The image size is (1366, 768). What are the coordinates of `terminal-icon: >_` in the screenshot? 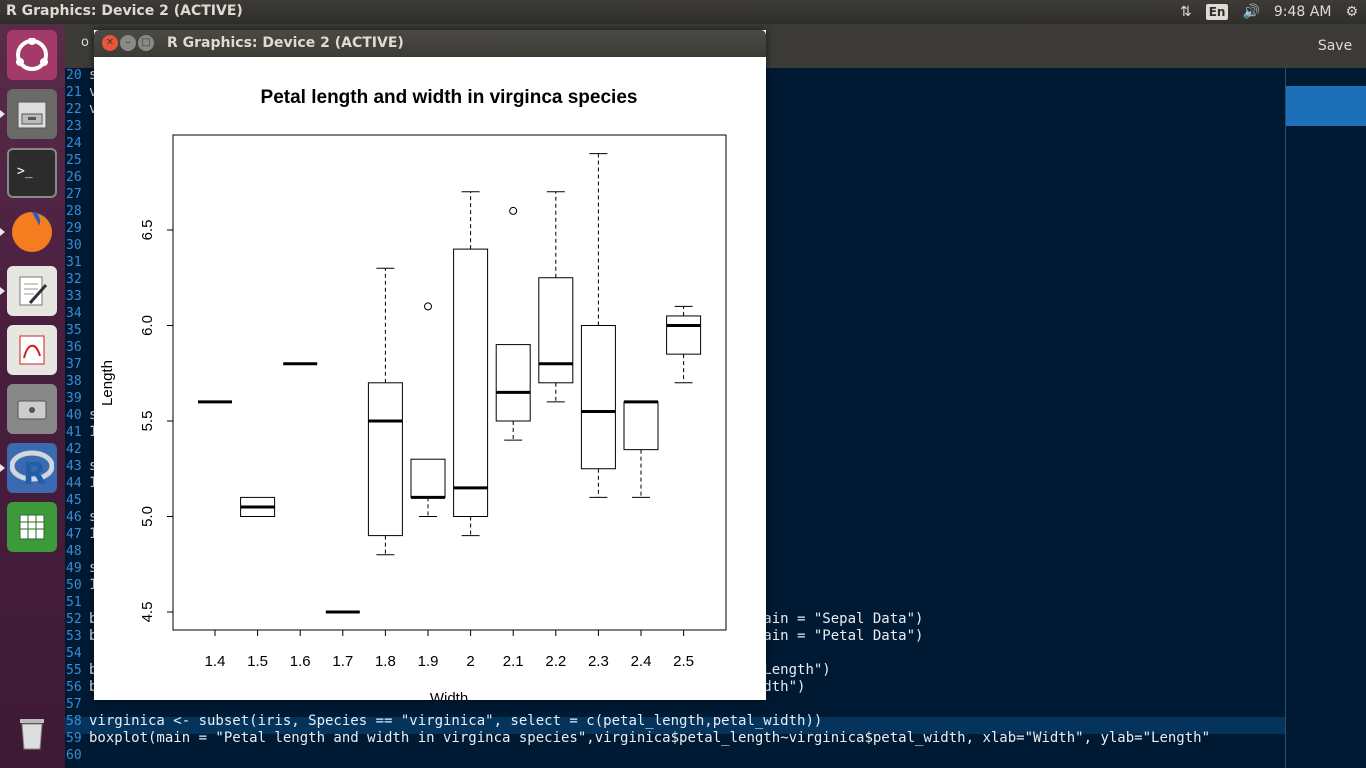 It's located at (32, 173).